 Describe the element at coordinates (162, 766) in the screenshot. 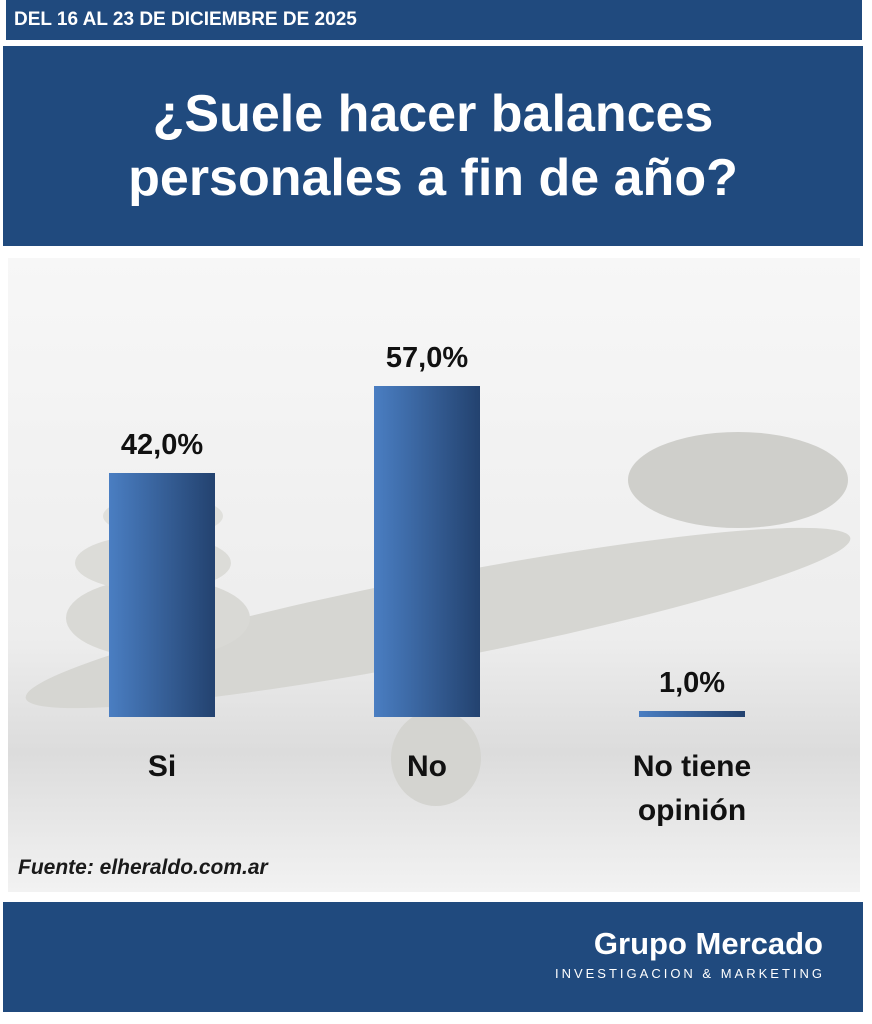

I see `x-tick-label: Si` at that location.